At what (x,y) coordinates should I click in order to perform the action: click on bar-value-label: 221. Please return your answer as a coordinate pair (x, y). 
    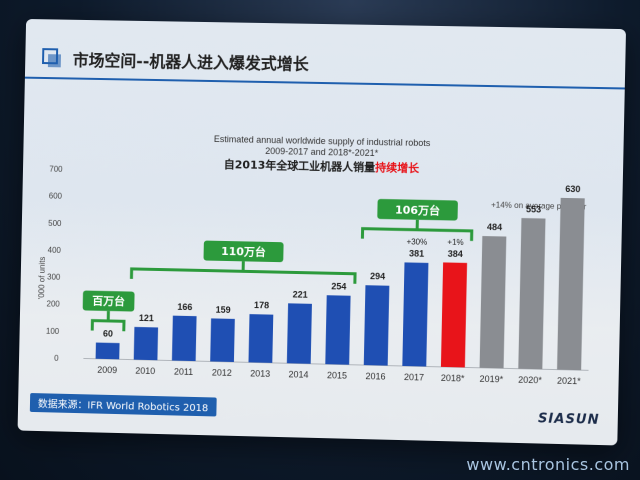
    Looking at the image, I should click on (300, 294).